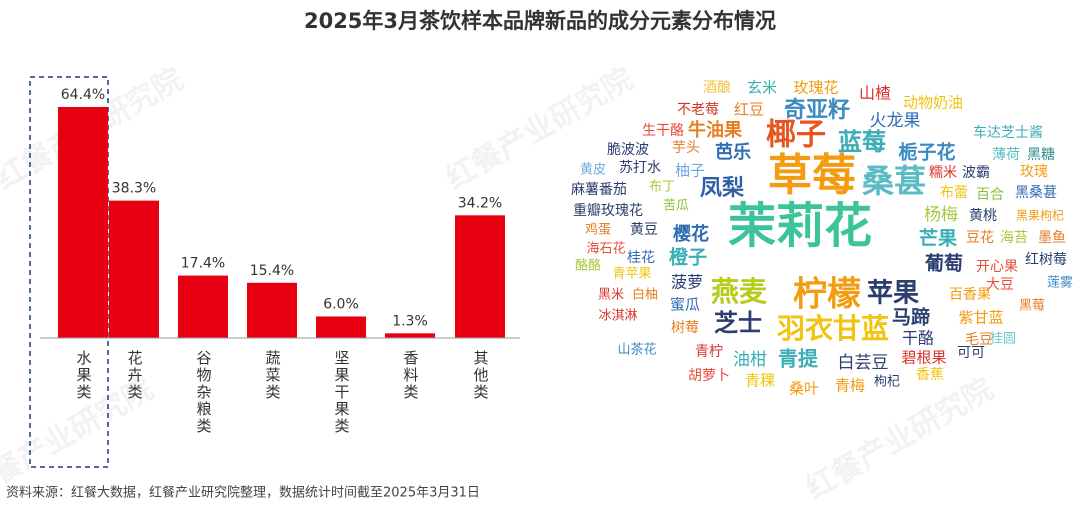 The height and width of the screenshot is (507, 1080). I want to click on word: 黄皮, so click(593, 170).